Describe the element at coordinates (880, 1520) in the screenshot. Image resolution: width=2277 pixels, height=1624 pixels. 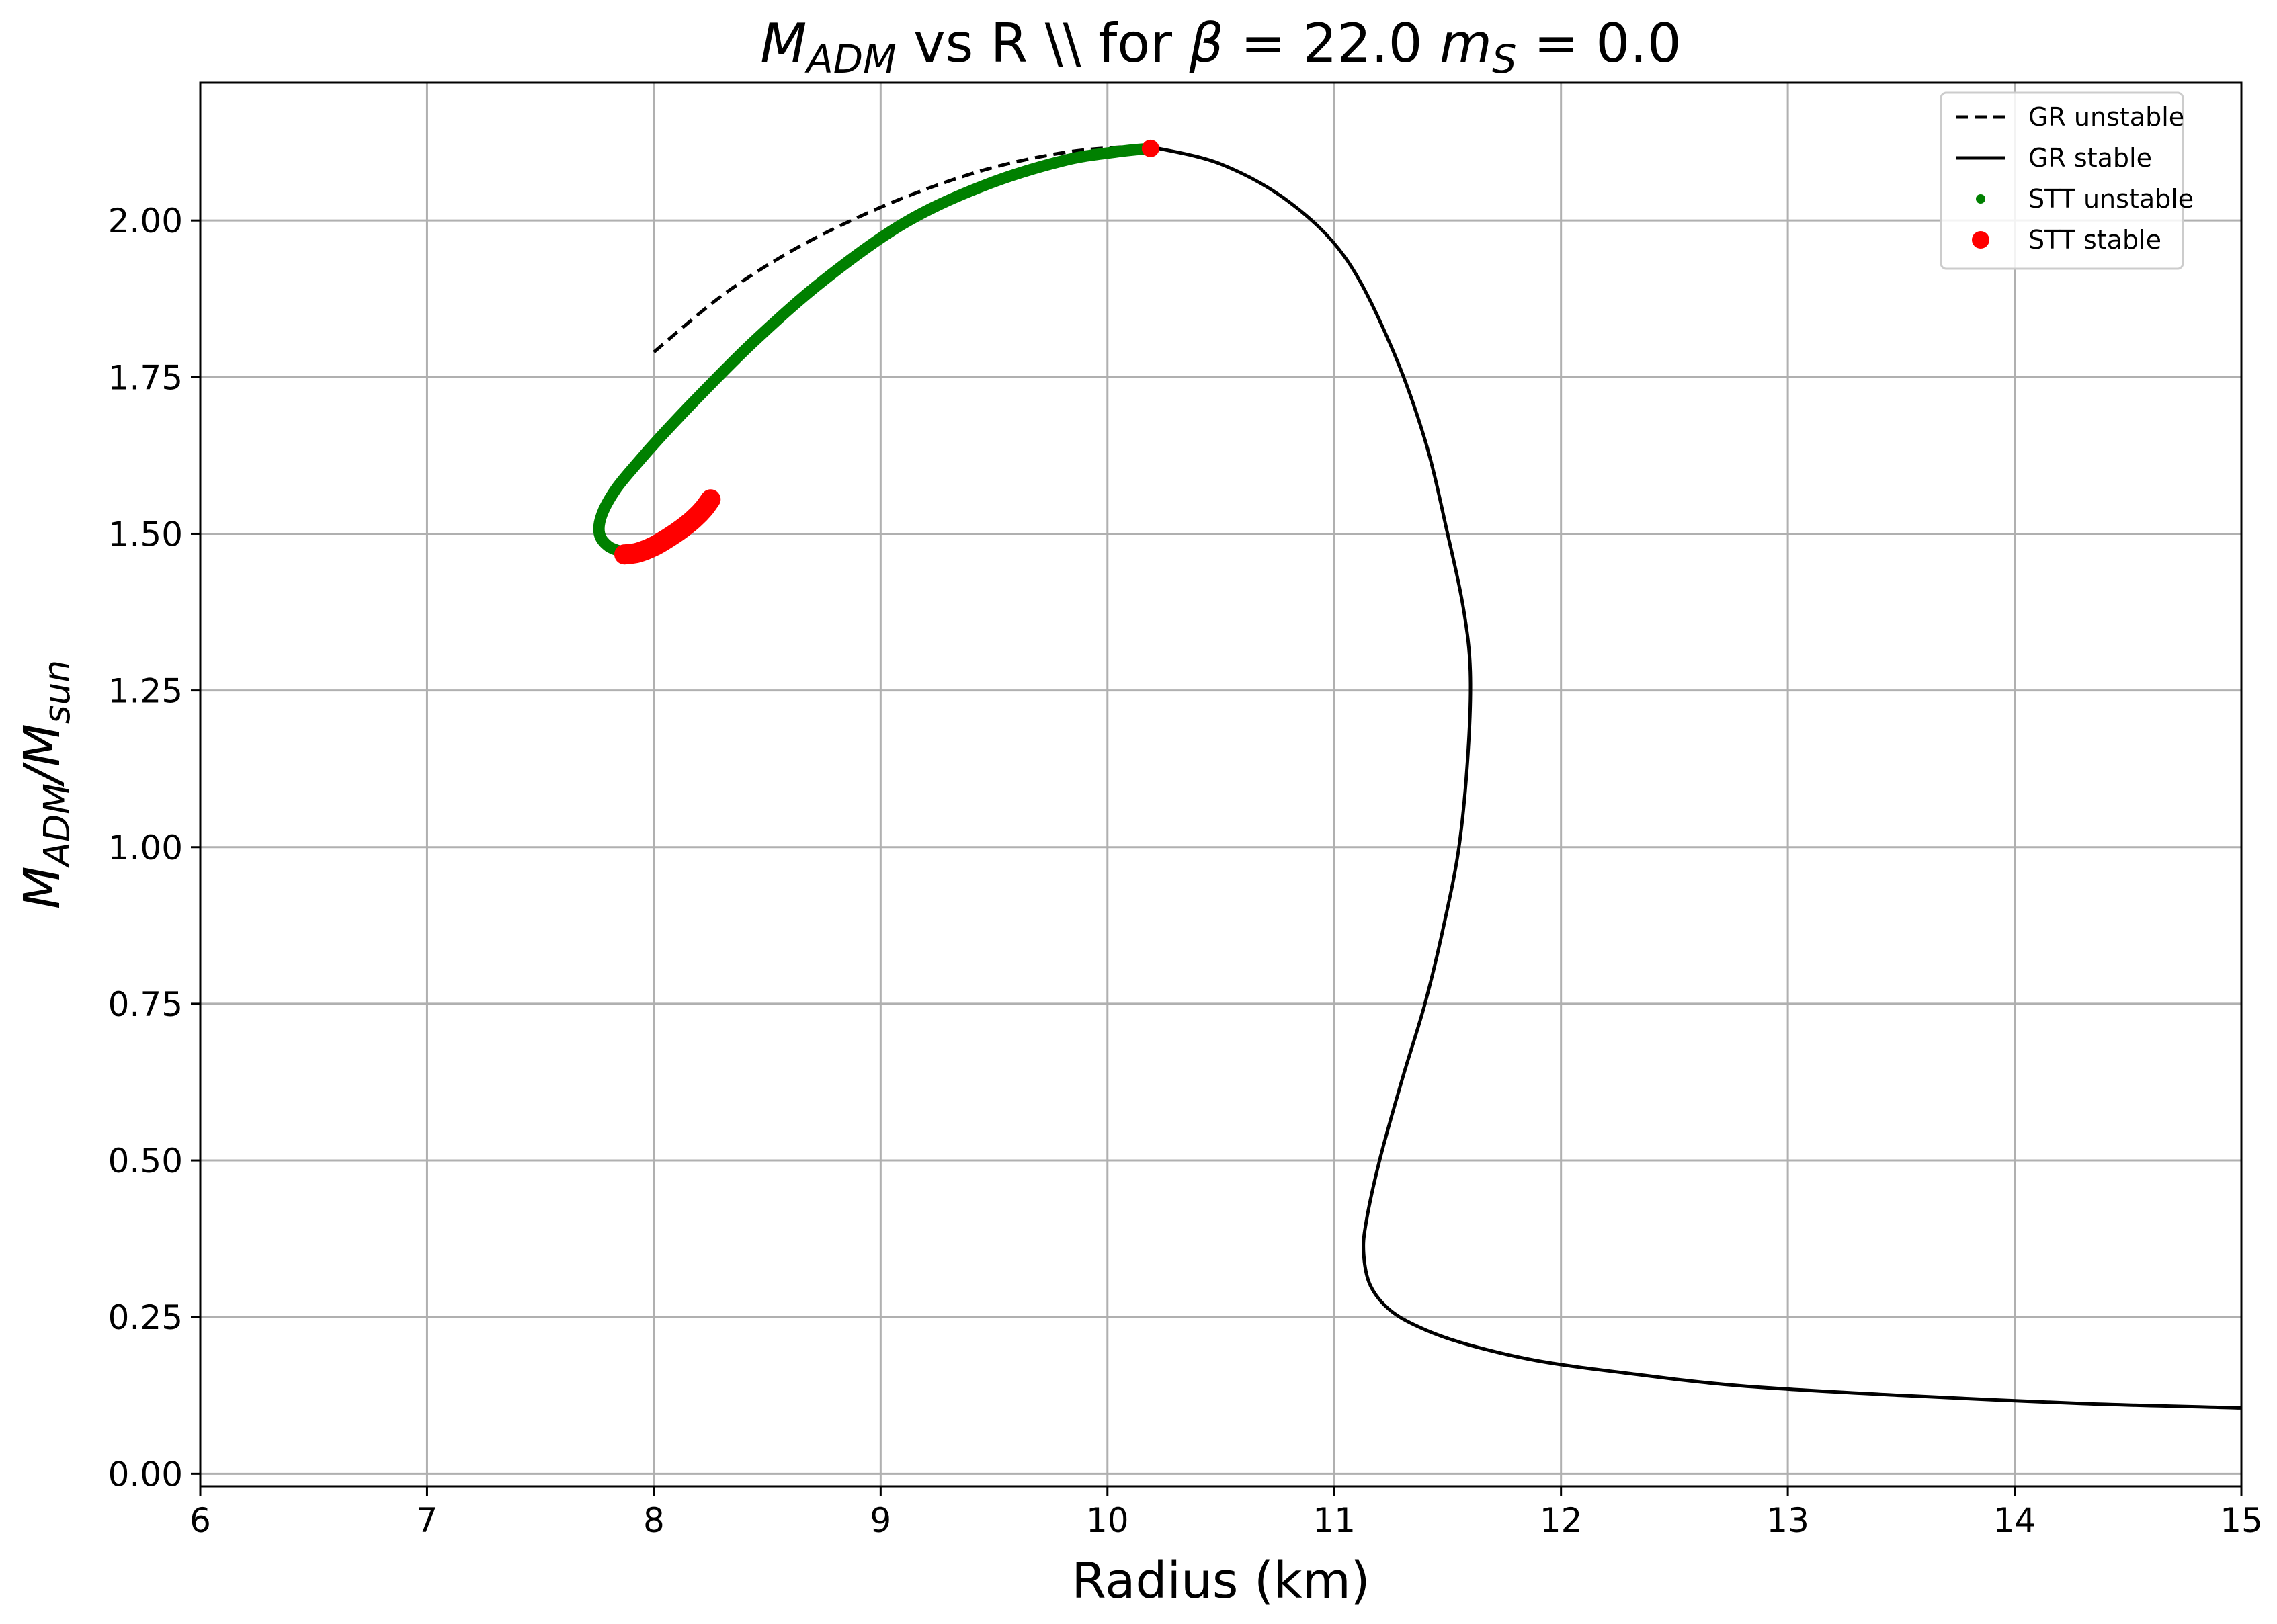
I see `x-tick-label: 9` at that location.